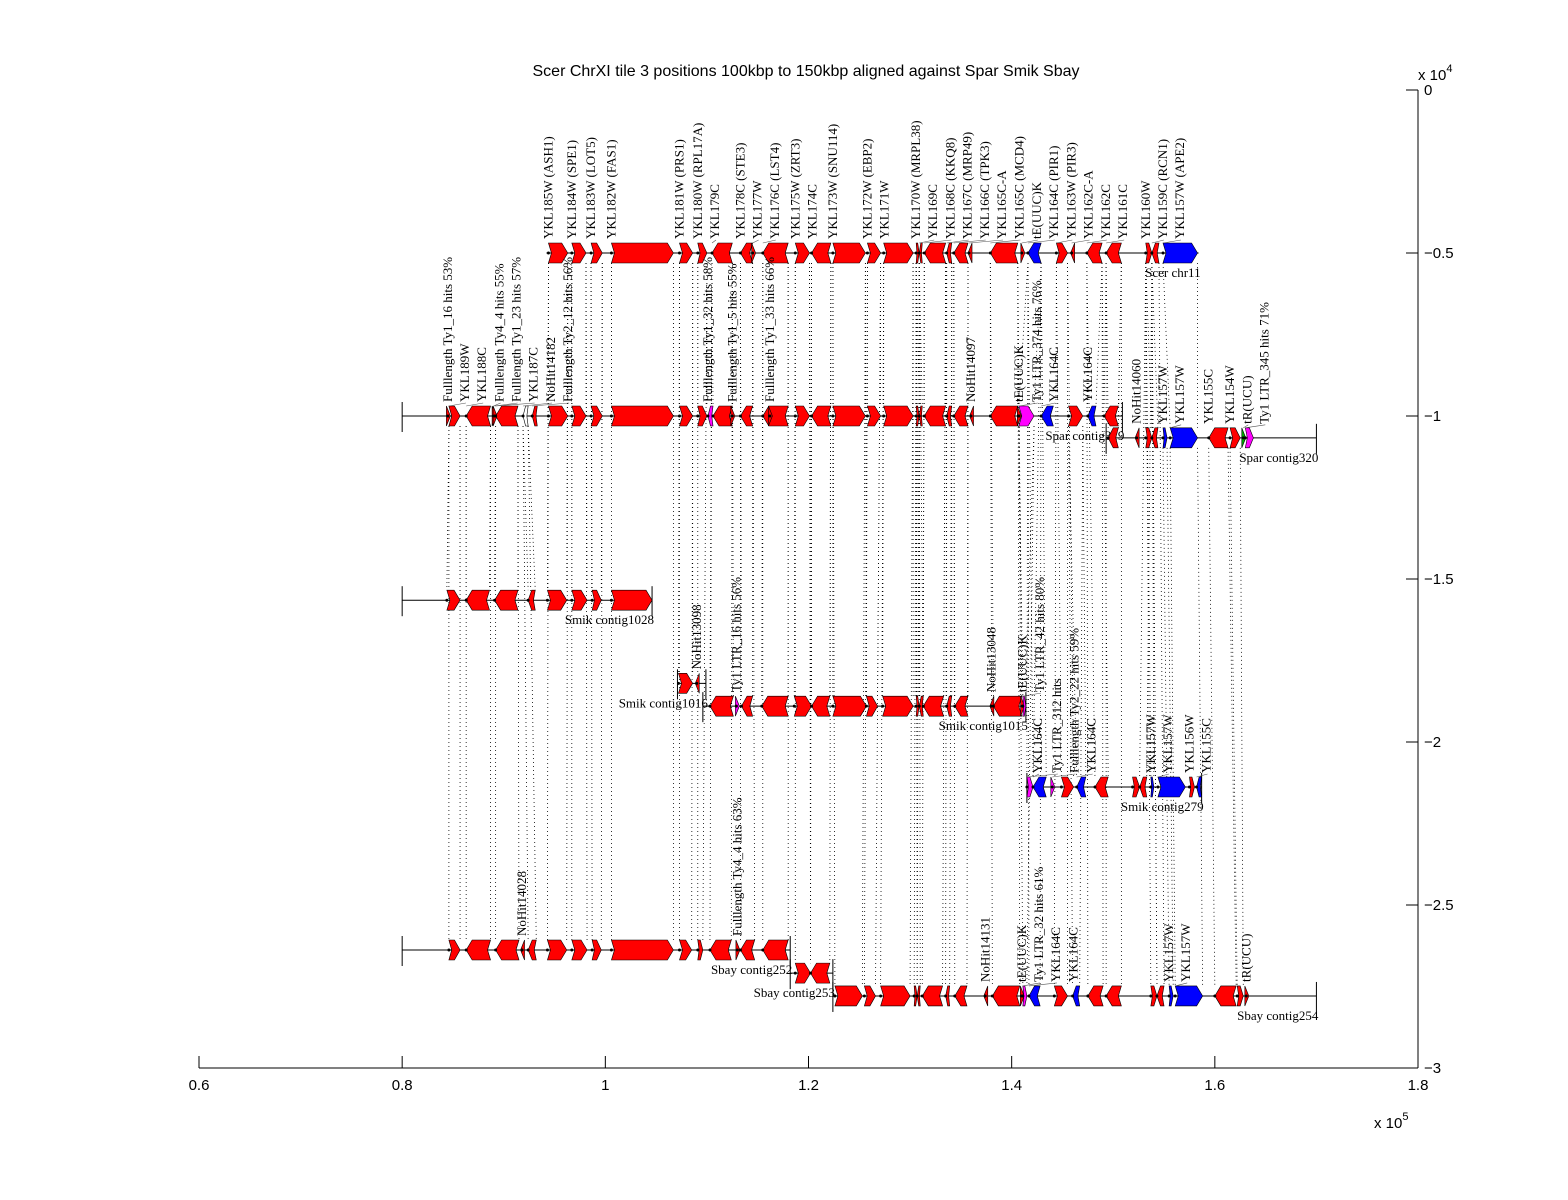 The image size is (1568, 1200). I want to click on gene-label: YKL180W (RPL17A), so click(697, 181).